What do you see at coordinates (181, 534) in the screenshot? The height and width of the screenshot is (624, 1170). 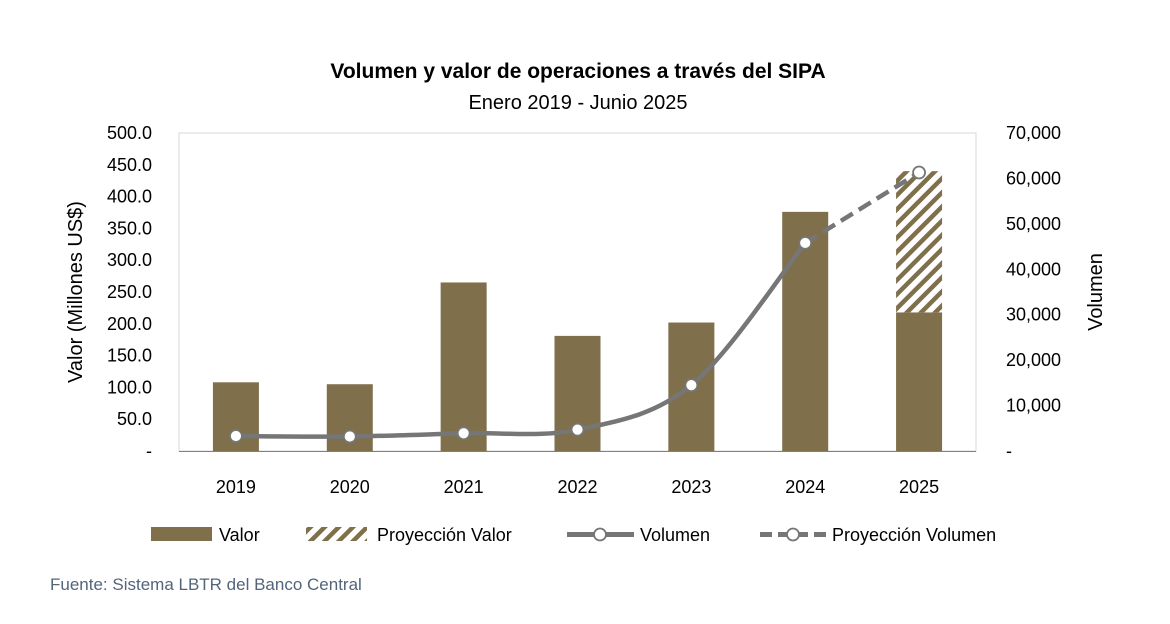 I see `legend-swatch-valor` at bounding box center [181, 534].